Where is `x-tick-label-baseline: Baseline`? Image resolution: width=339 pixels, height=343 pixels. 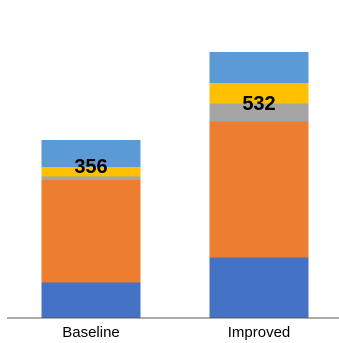
x-tick-label-baseline: Baseline is located at coordinates (91, 332).